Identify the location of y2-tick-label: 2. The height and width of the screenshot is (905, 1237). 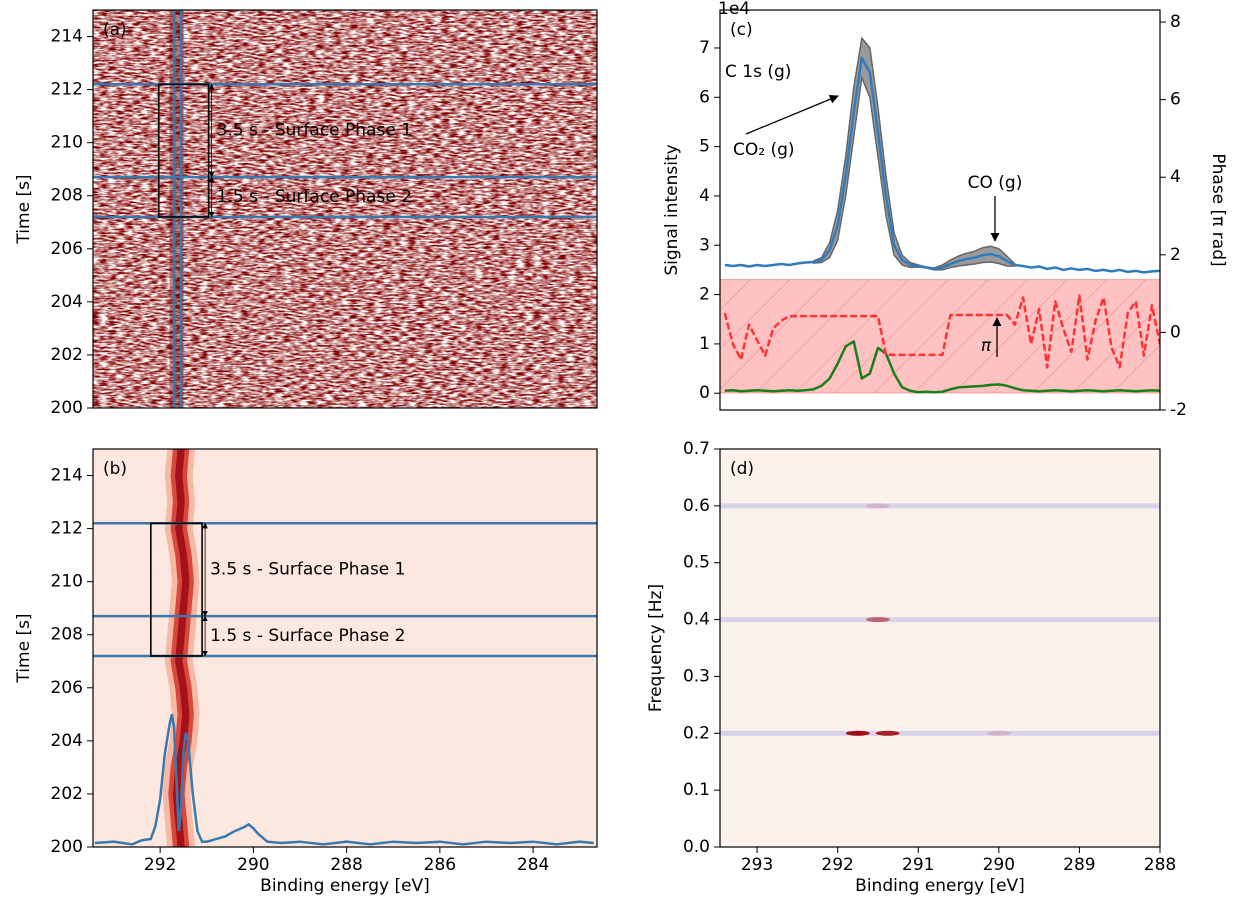
(1175, 255).